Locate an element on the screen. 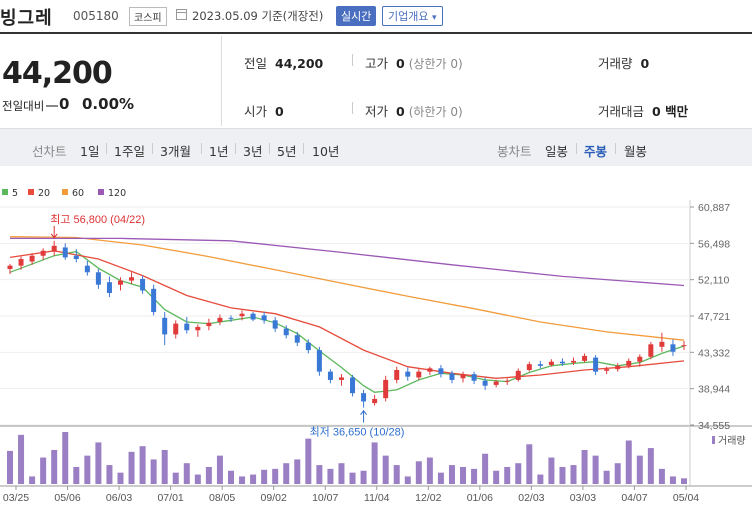 Image resolution: width=752 pixels, height=506 pixels. volume-stat: 거래량 0 is located at coordinates (623, 62).